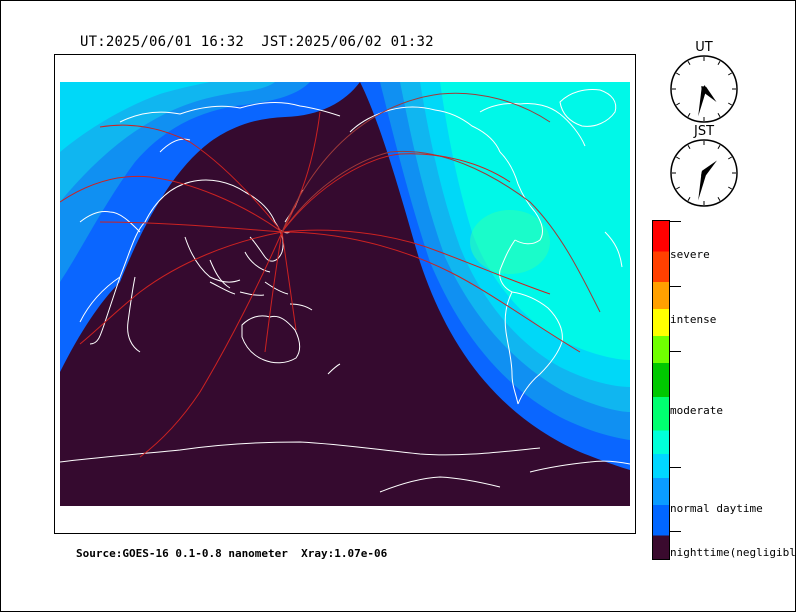 This screenshot has width=796, height=612. What do you see at coordinates (162, 42) in the screenshot?
I see `ut-time: UT:2025/06/01 16:32` at bounding box center [162, 42].